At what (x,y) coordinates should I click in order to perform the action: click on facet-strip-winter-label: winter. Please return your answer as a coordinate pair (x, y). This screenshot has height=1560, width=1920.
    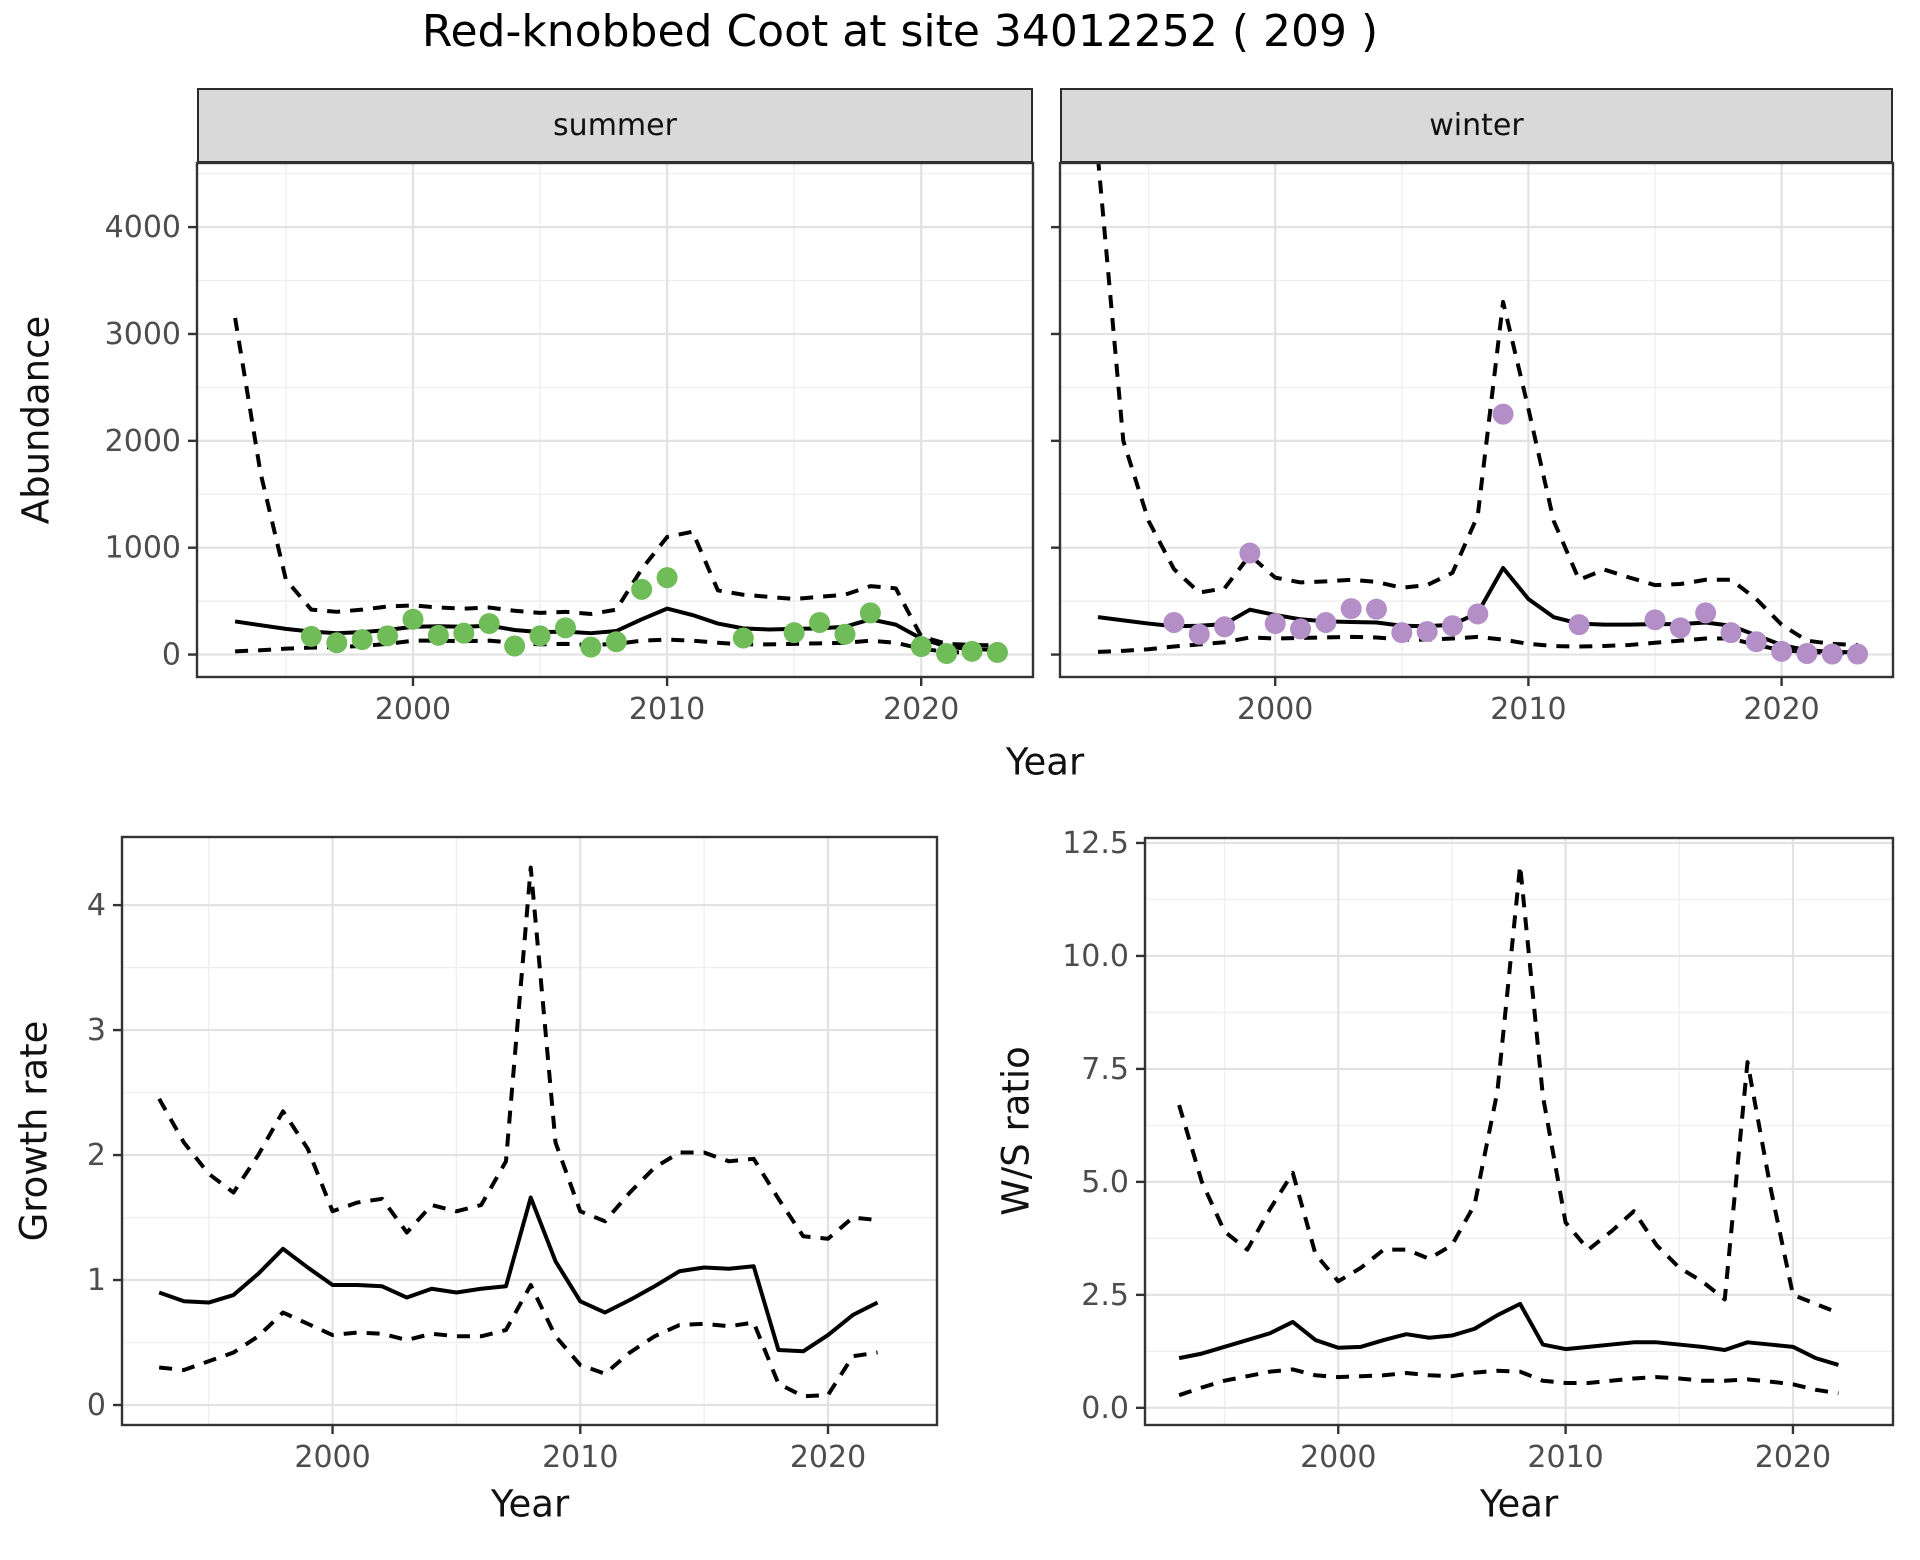
    Looking at the image, I should click on (1476, 125).